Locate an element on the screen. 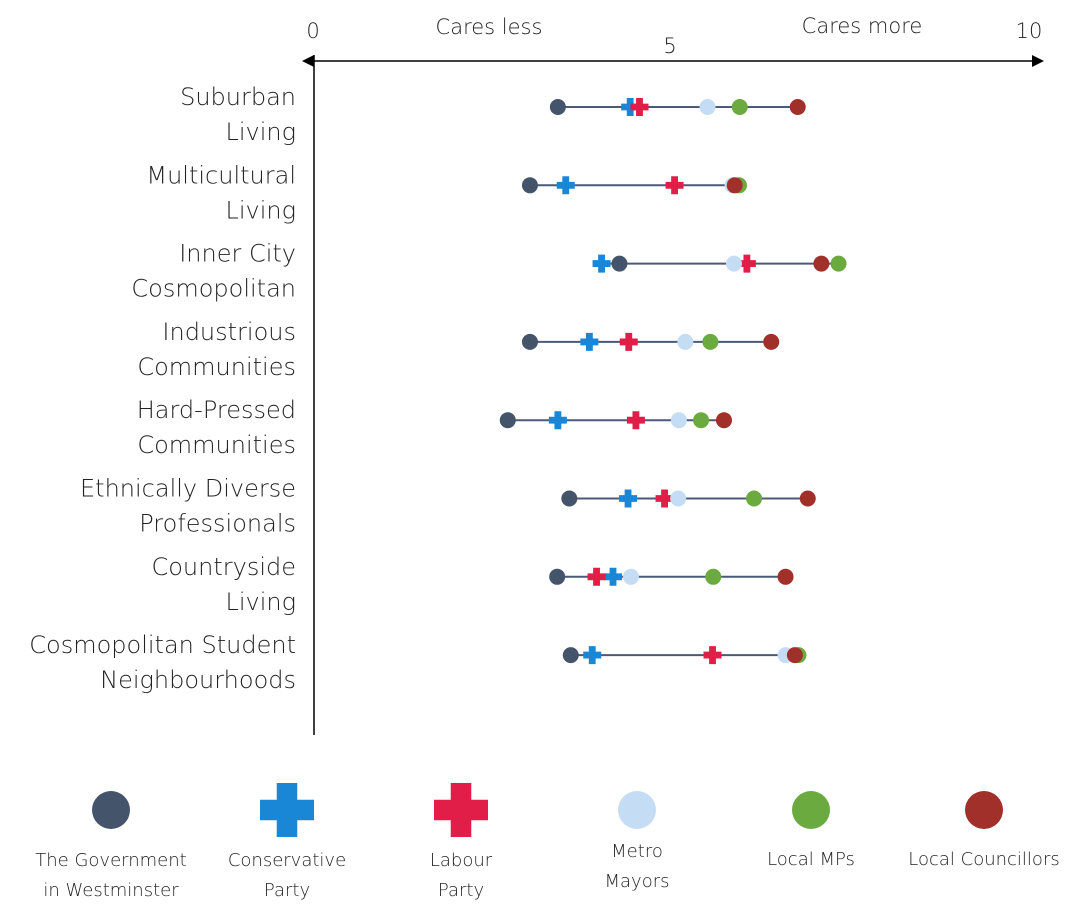 This screenshot has width=1070, height=906. legend-labour-party-icon is located at coordinates (461, 810).